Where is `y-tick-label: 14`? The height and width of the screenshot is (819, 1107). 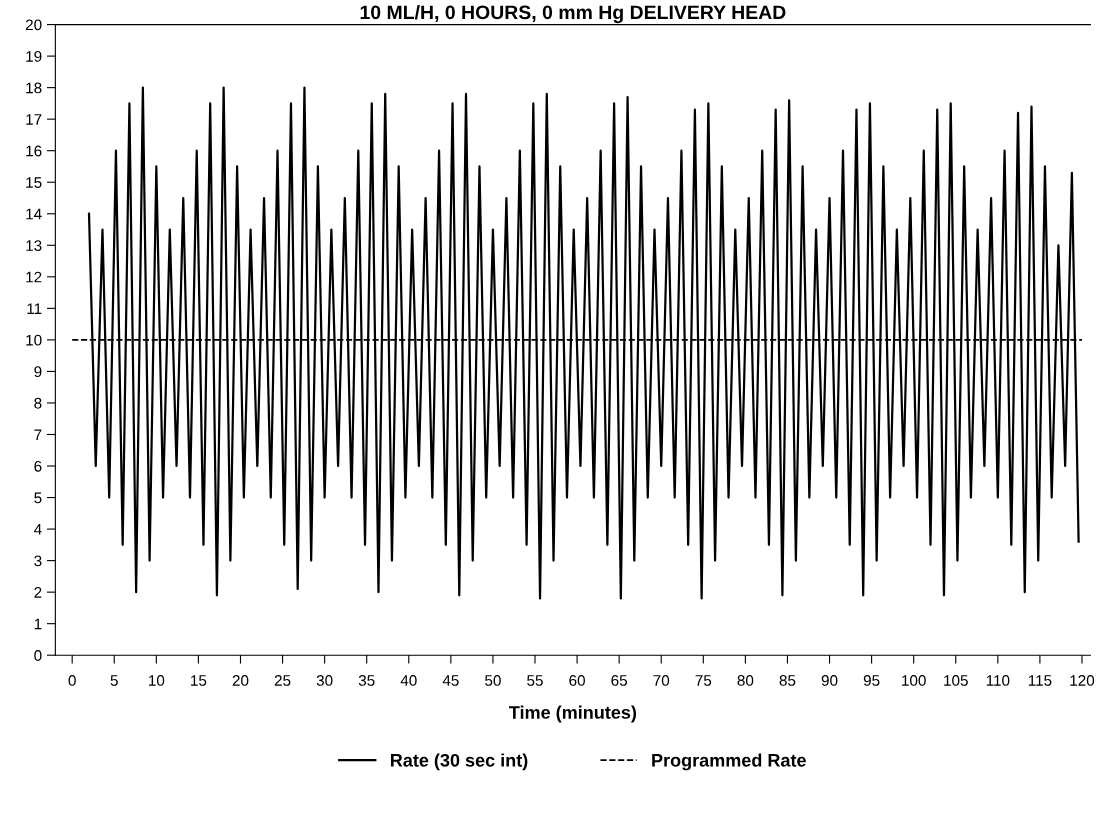 y-tick-label: 14 is located at coordinates (34, 214).